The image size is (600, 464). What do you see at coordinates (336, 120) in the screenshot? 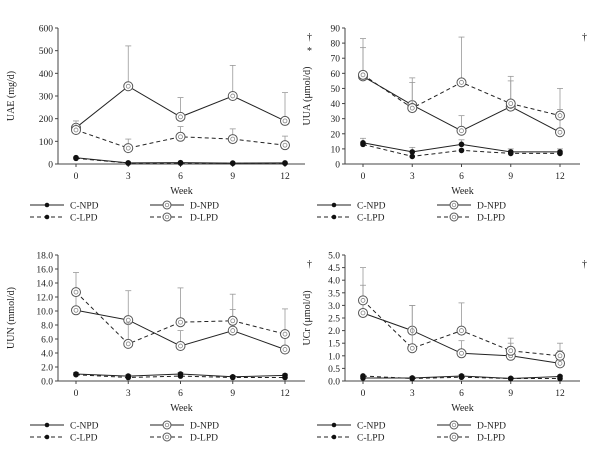
I see `y-tick-label: 30` at bounding box center [336, 120].